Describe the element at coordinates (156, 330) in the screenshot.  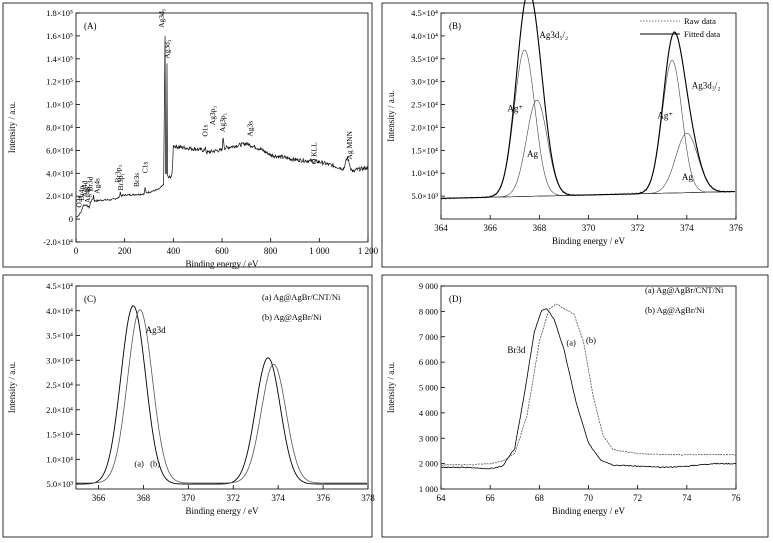
I see `peak-annotation: Ag3d` at that location.